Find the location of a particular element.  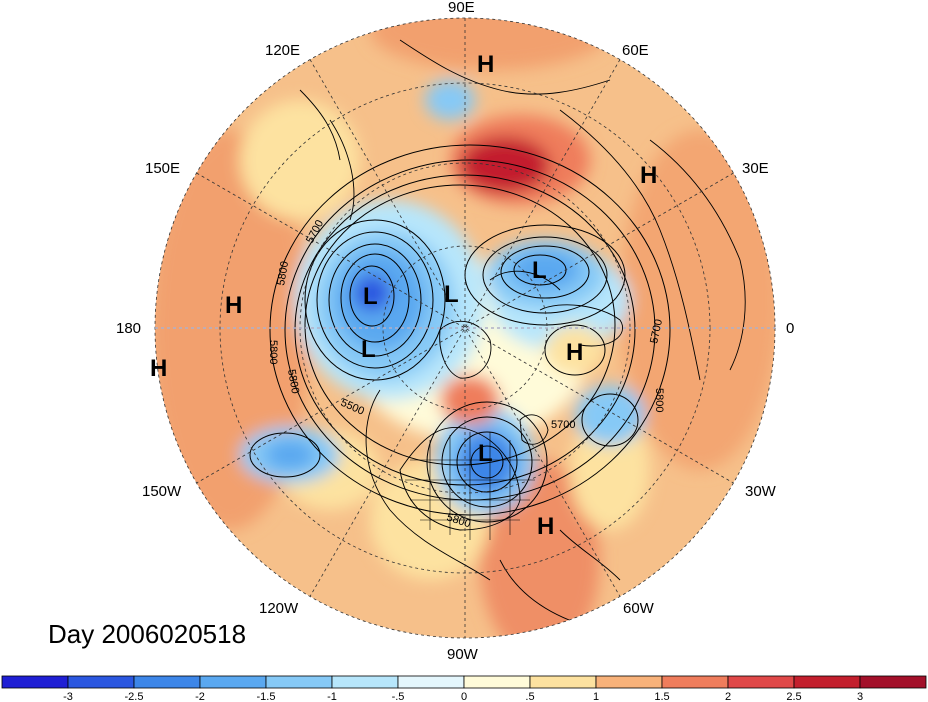

lon-label-30w: 30W is located at coordinates (761, 491).